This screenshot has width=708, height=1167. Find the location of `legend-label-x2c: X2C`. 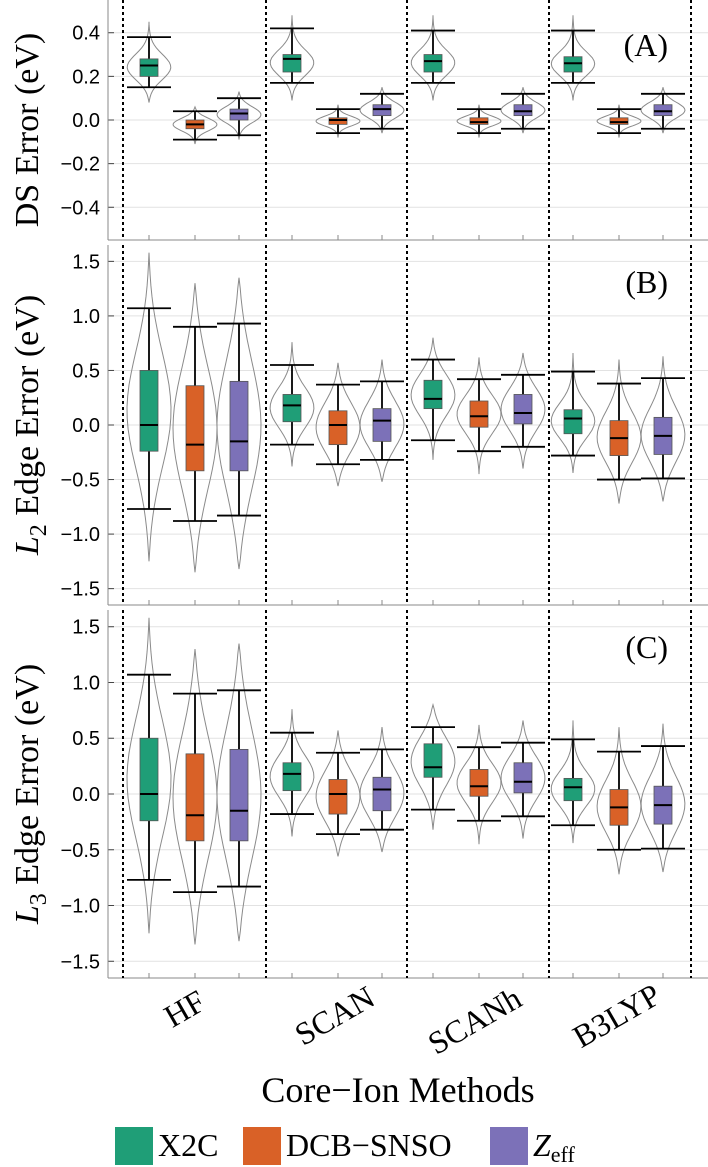

legend-label-x2c: X2C is located at coordinates (188, 1145).